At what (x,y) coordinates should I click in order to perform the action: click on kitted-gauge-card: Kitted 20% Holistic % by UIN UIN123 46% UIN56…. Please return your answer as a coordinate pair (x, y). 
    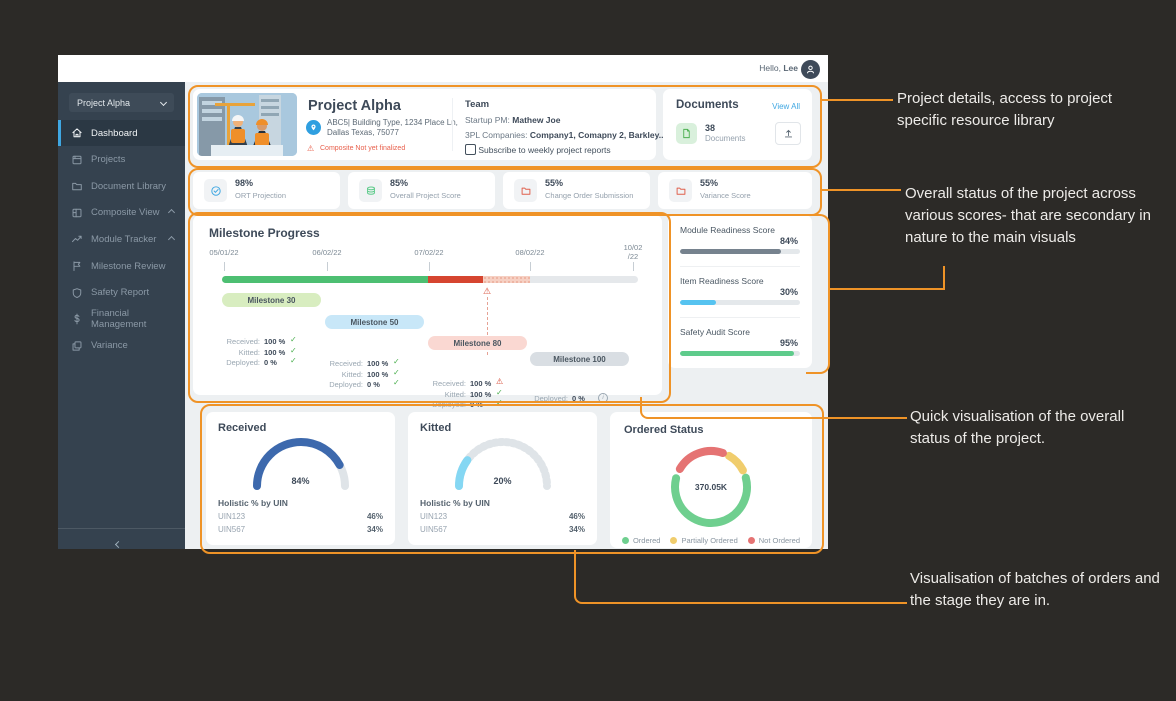
    Looking at the image, I should click on (502, 478).